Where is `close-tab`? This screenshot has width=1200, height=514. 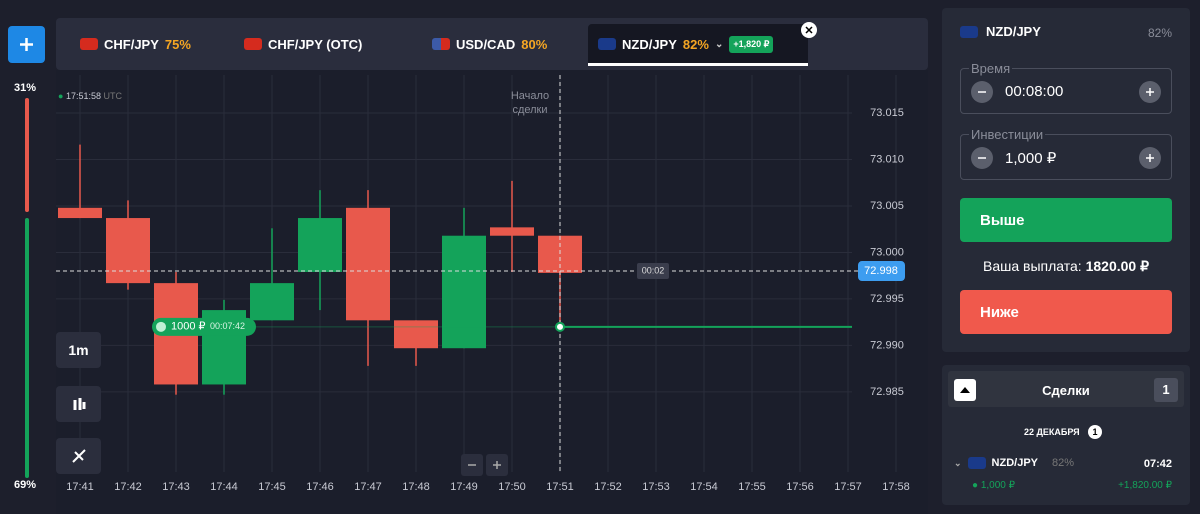 close-tab is located at coordinates (809, 30).